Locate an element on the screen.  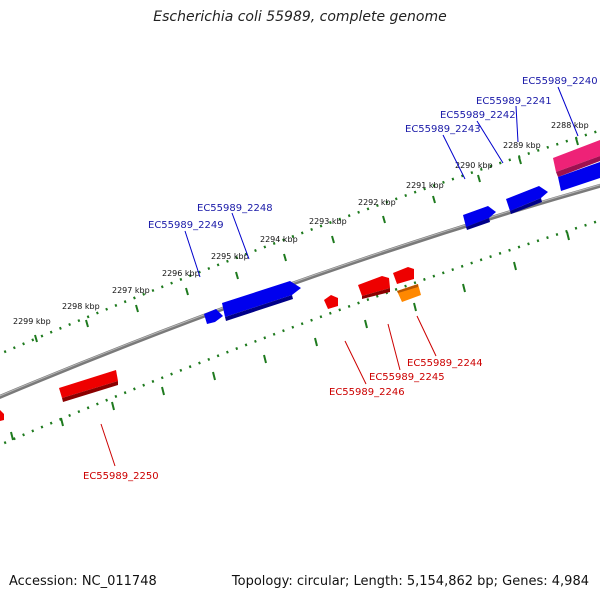
gene-label-2248: EC55989_2248 is located at coordinates (235, 208).